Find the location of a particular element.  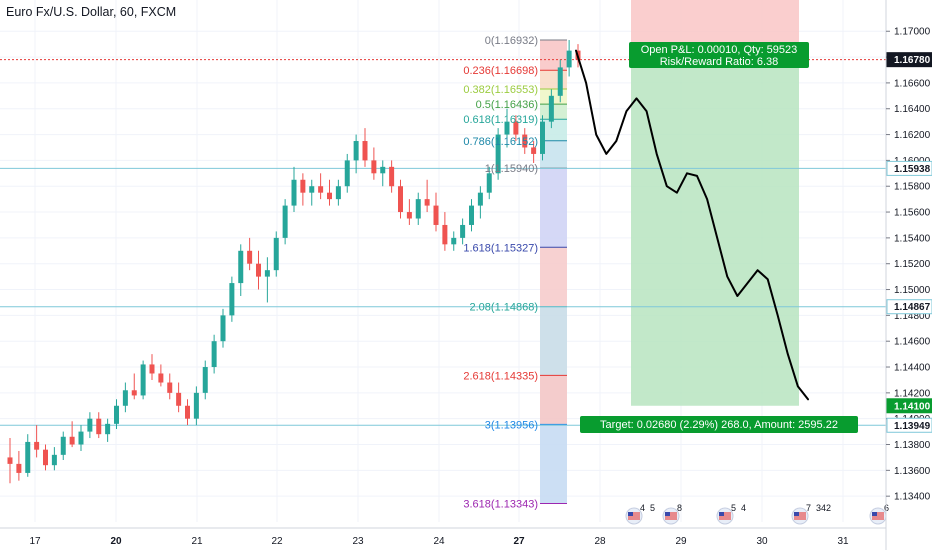

fib-level-label: 2.08(1.14868) is located at coordinates (504, 308).